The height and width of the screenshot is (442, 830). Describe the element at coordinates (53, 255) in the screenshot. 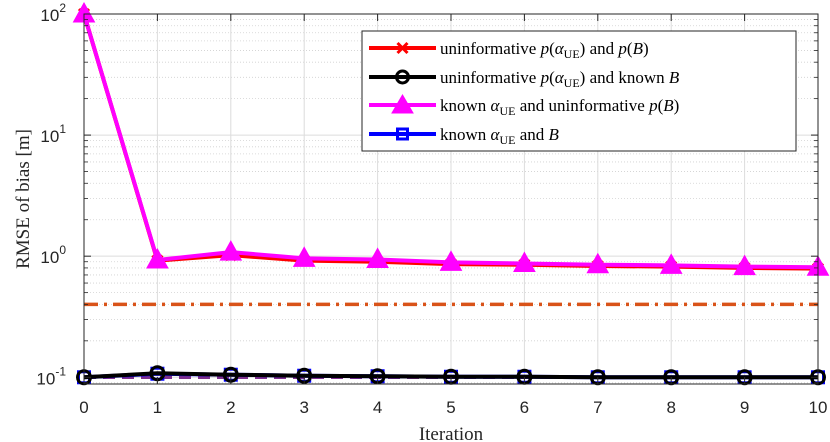

I see `y-tick-label: 10⁰` at that location.